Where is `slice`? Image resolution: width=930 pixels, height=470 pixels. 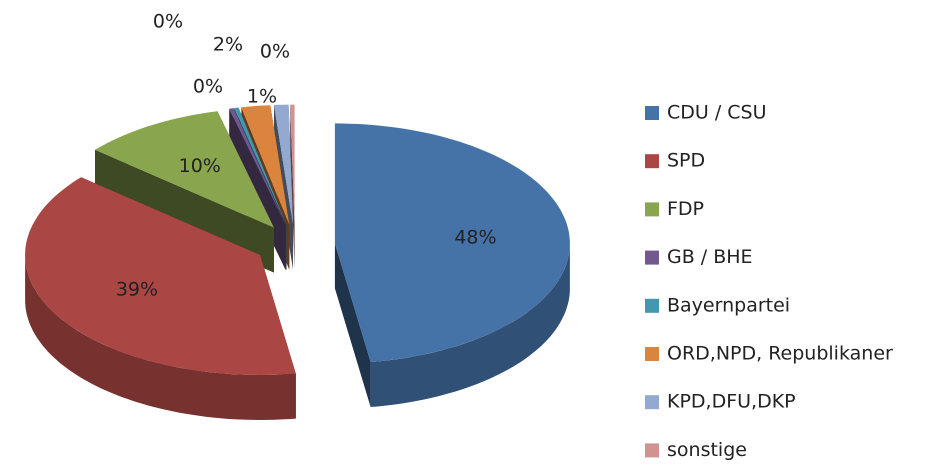
slice is located at coordinates (292, 187).